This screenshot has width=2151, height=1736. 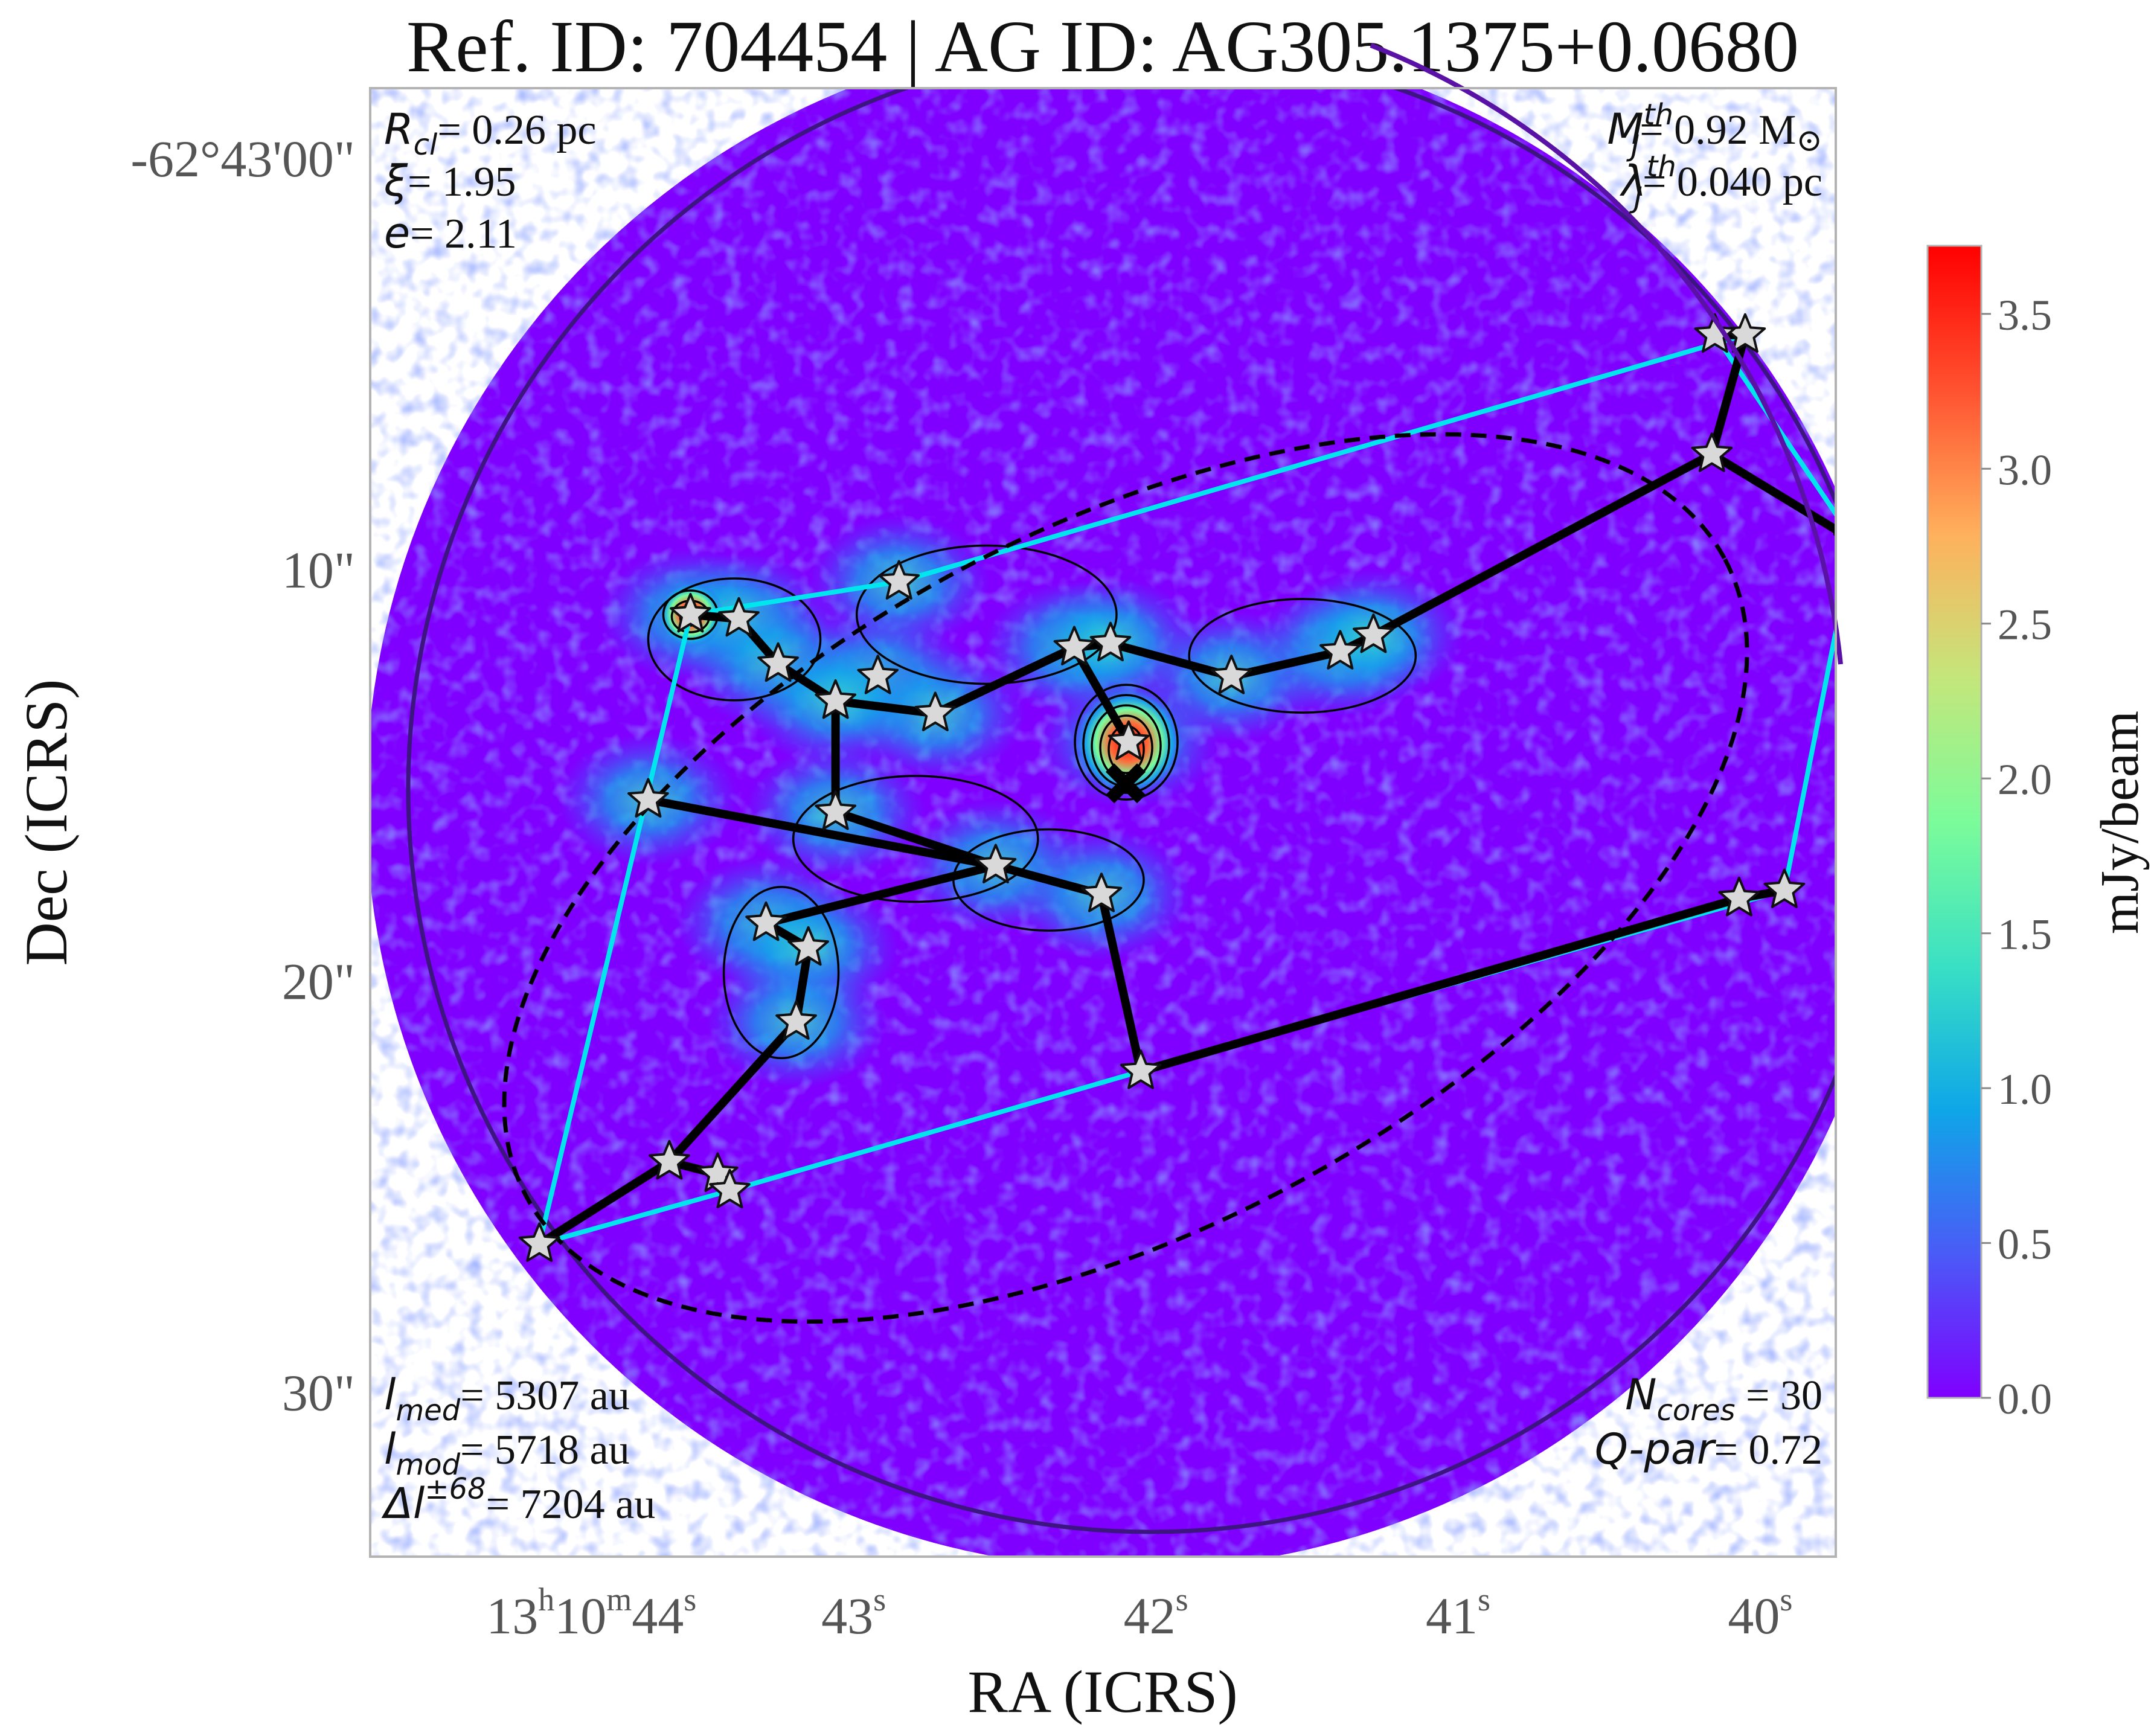 I want to click on clump-centroid, so click(x=1126, y=783).